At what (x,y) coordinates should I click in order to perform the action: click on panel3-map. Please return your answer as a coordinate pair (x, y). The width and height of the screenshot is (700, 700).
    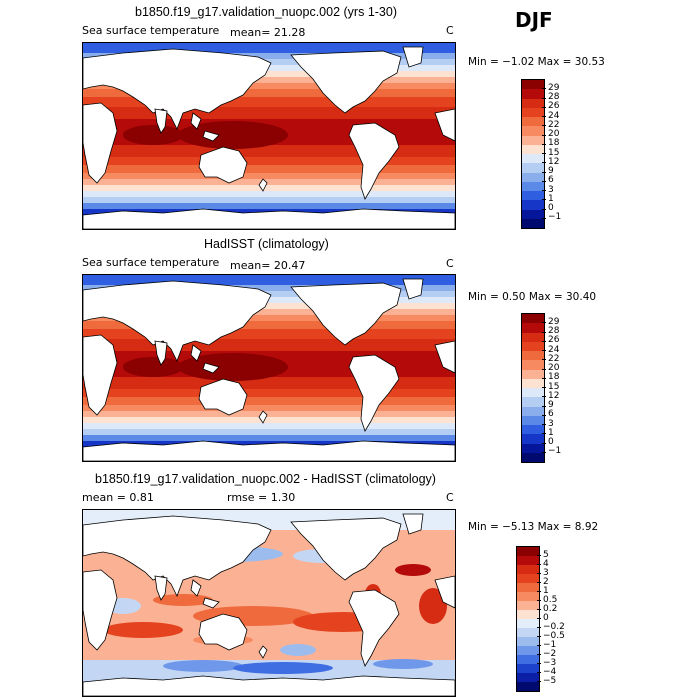
    Looking at the image, I should click on (269, 603).